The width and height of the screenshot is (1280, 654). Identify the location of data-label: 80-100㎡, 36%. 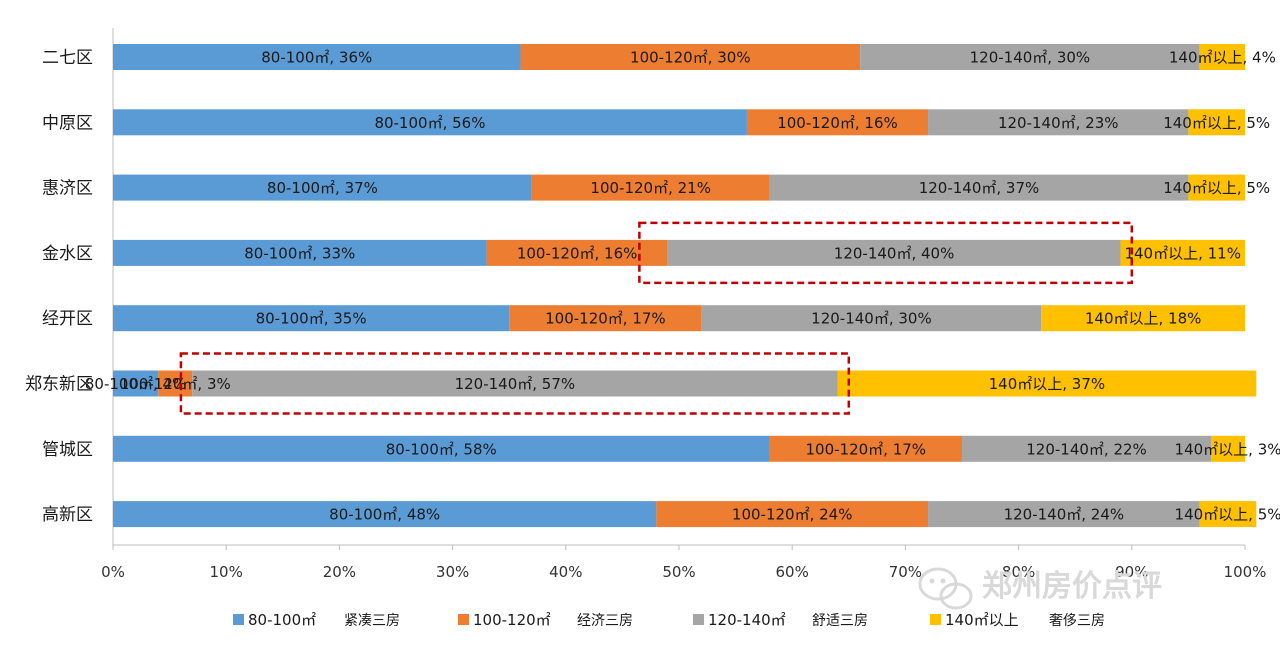
(316, 58).